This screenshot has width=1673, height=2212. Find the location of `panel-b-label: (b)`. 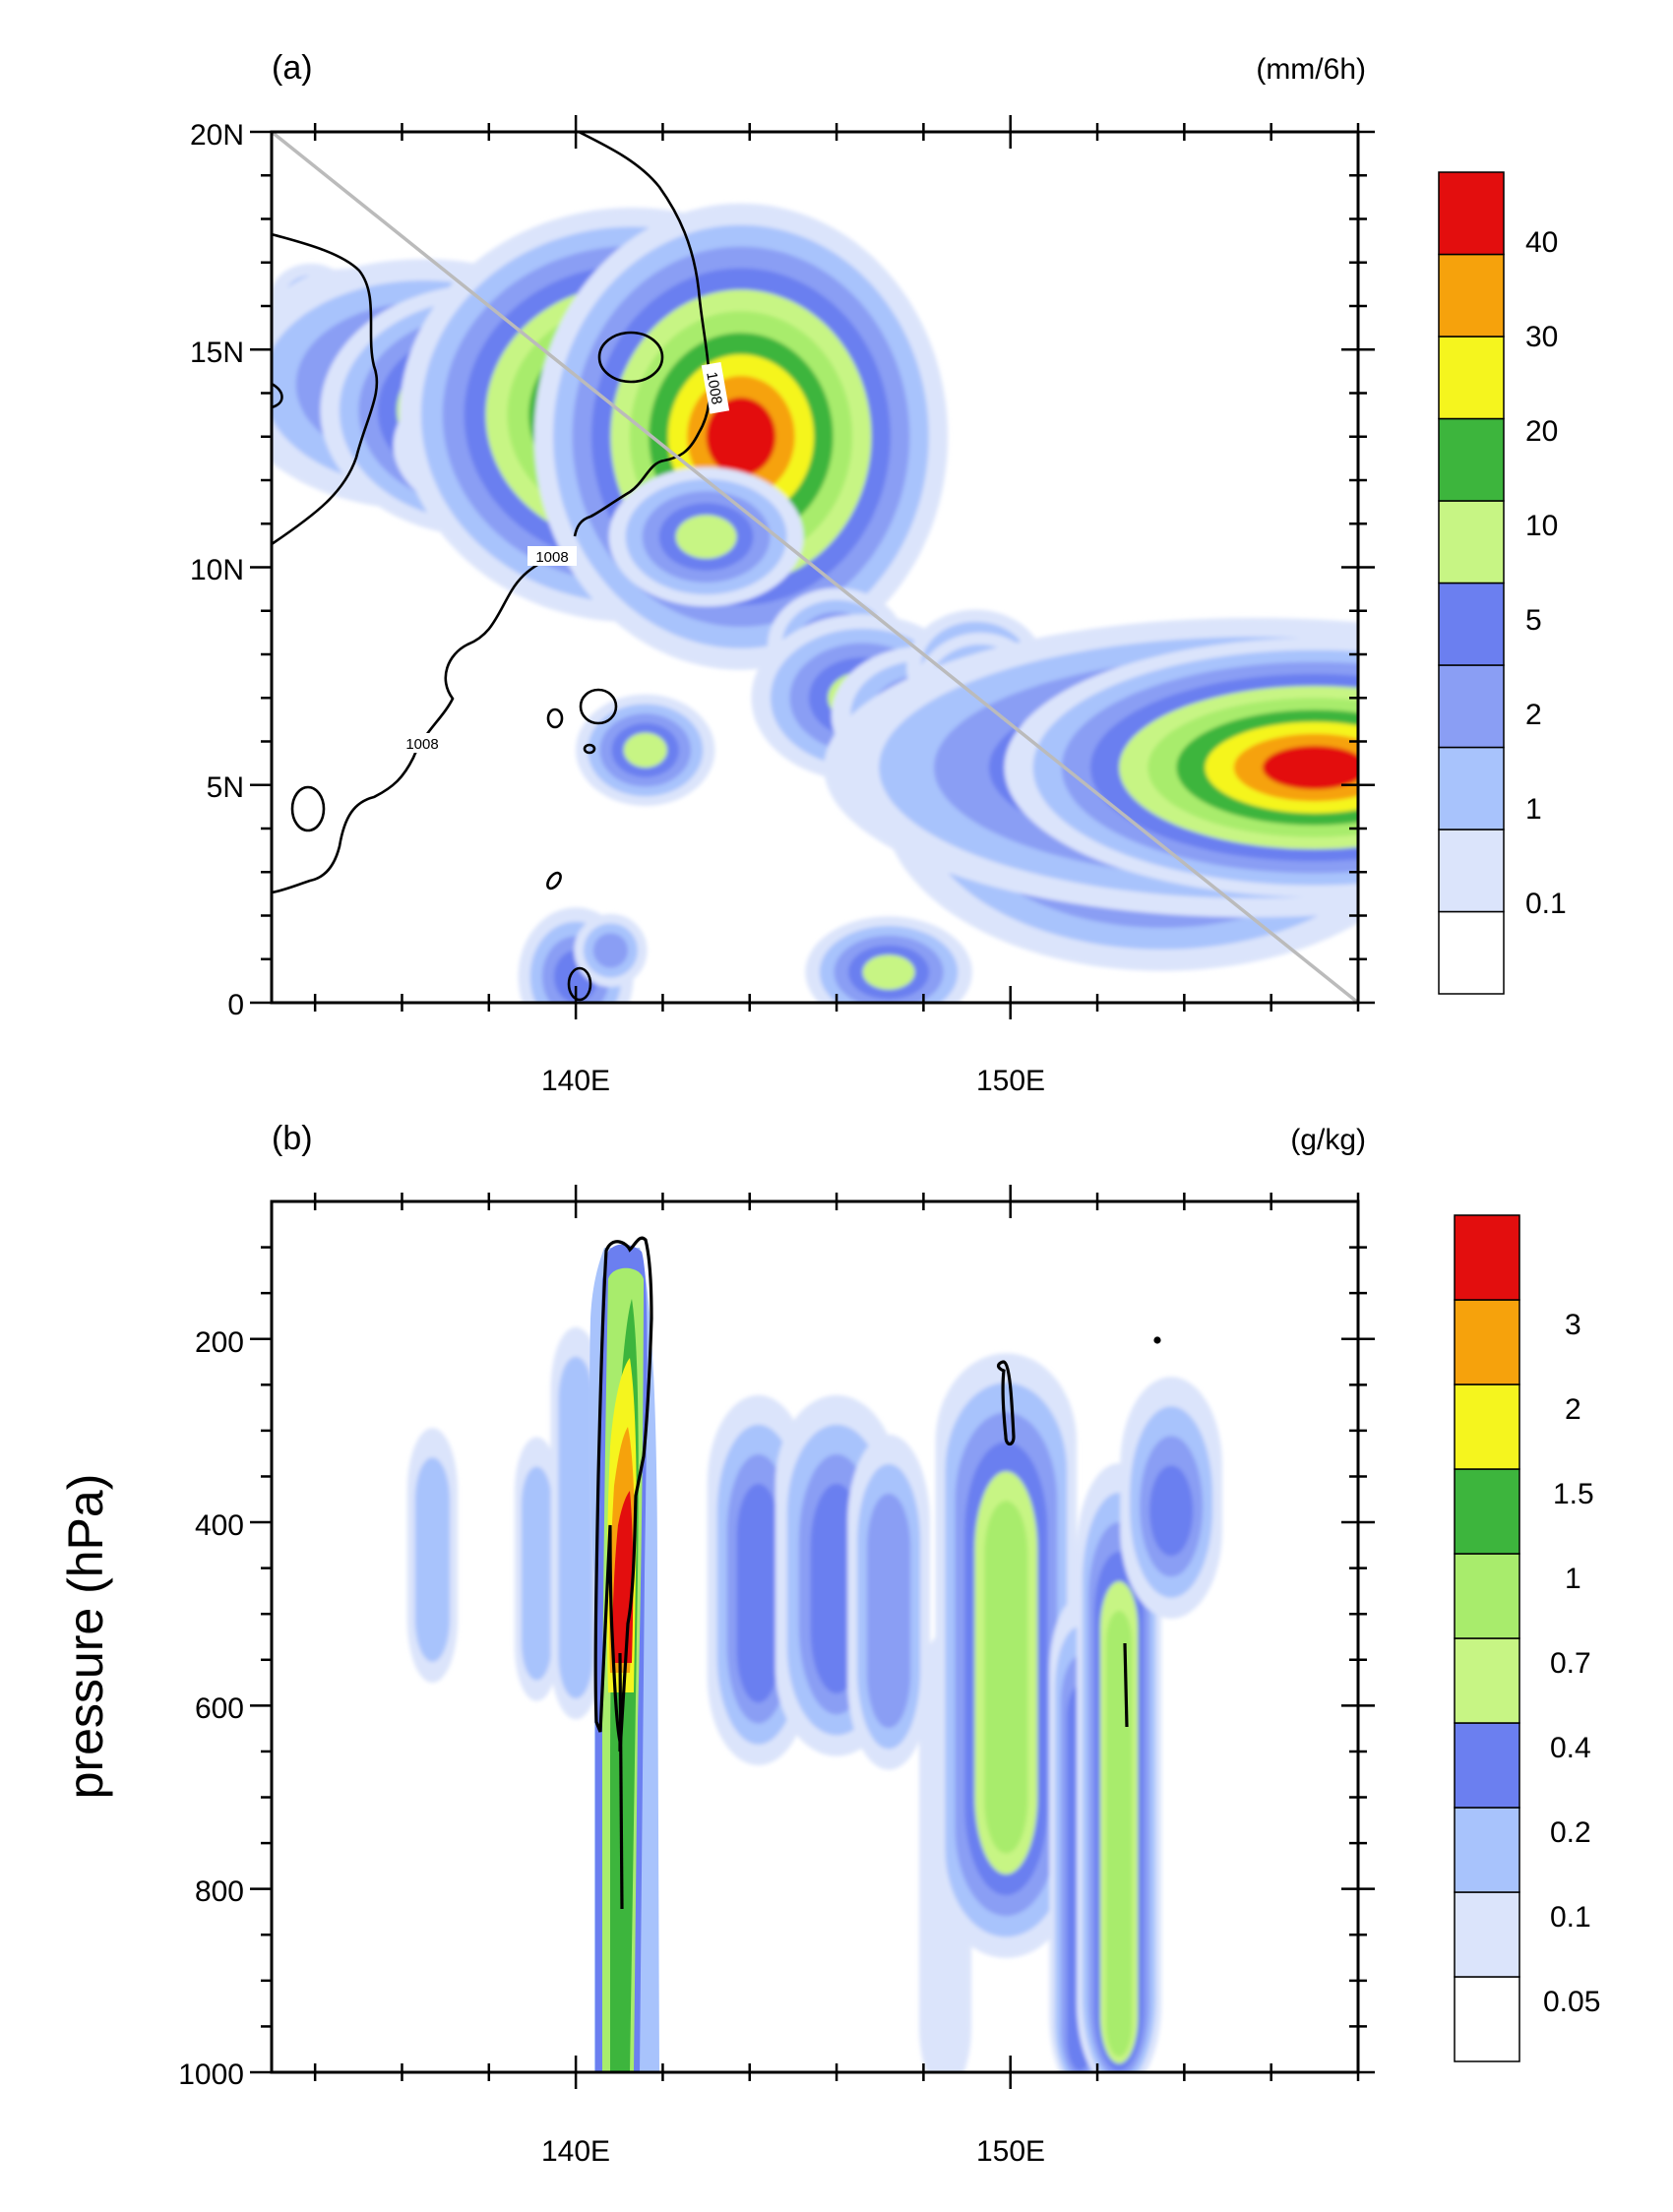

panel-b-label: (b) is located at coordinates (292, 1138).